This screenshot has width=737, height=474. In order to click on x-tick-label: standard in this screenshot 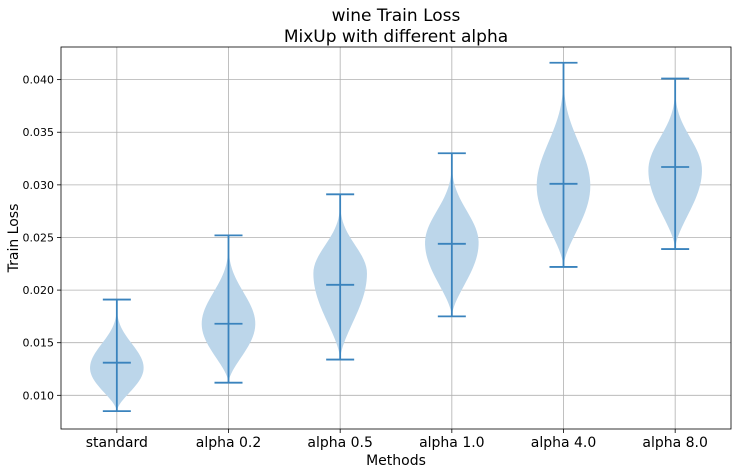, I will do `click(117, 443)`.